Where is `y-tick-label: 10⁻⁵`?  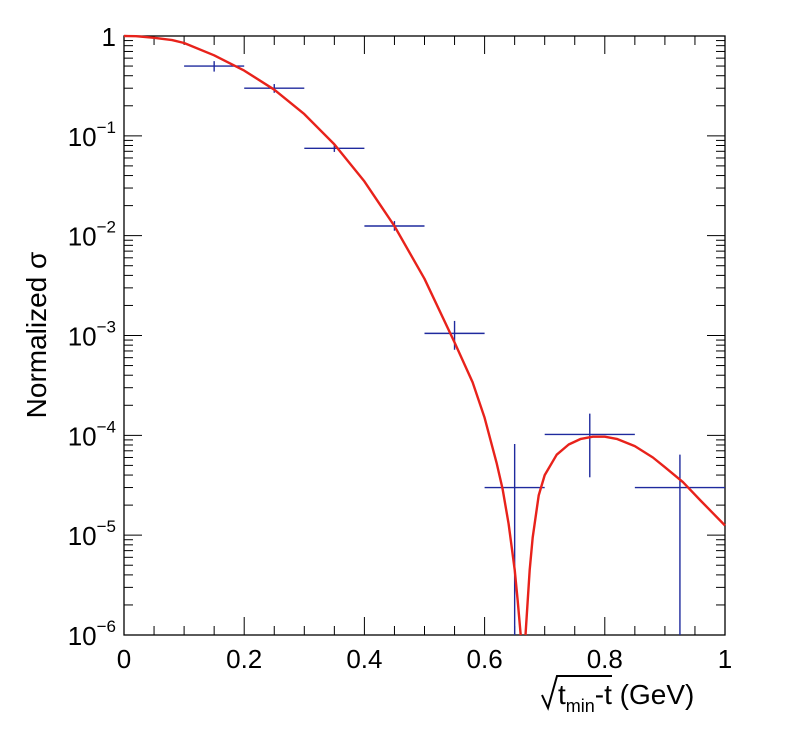 y-tick-label: 10⁻⁵ is located at coordinates (92, 534).